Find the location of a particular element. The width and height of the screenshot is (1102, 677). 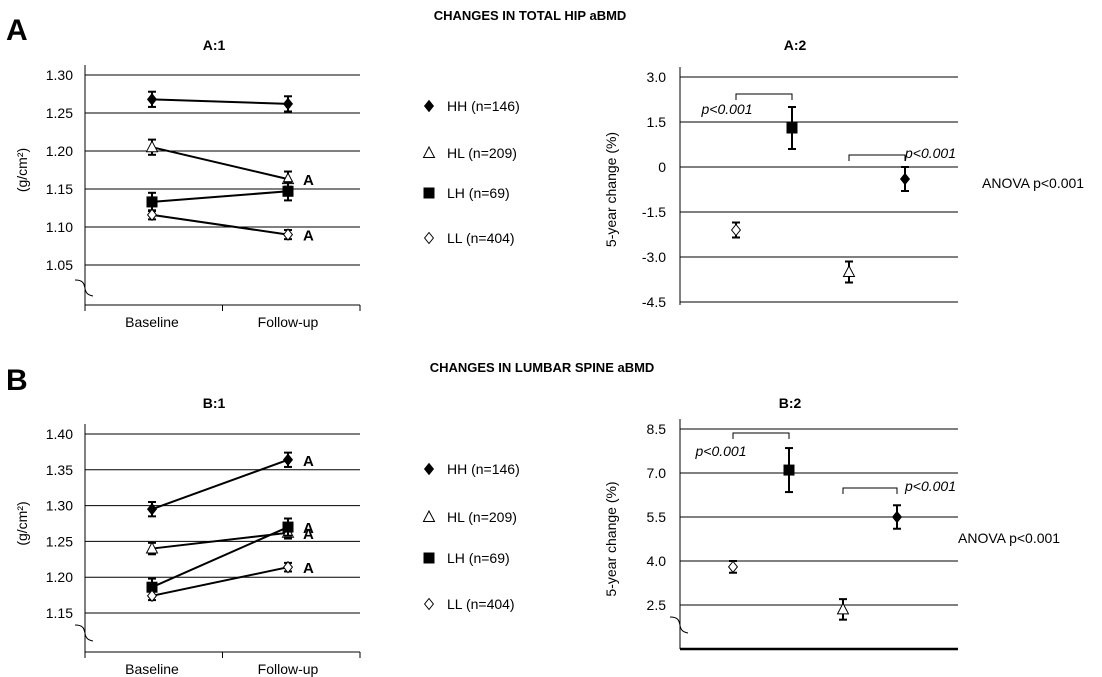

y-tick-label: 4.0 is located at coordinates (657, 561).